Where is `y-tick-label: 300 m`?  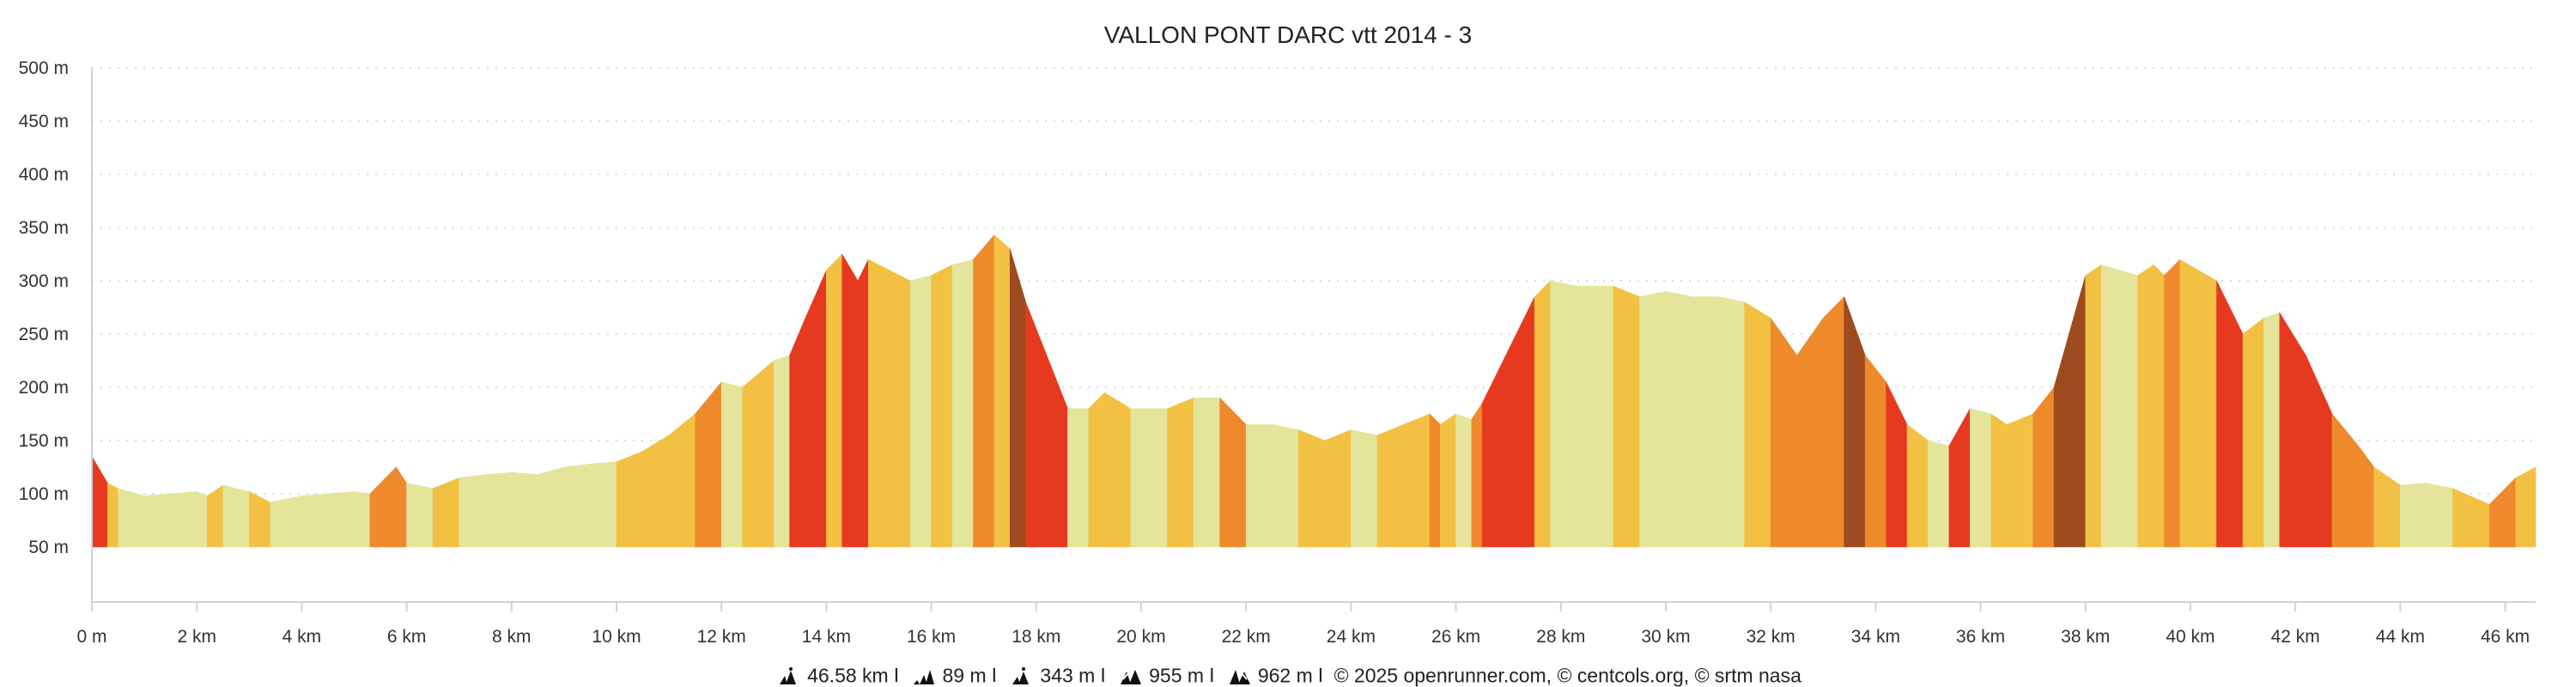
y-tick-label: 300 m is located at coordinates (44, 281).